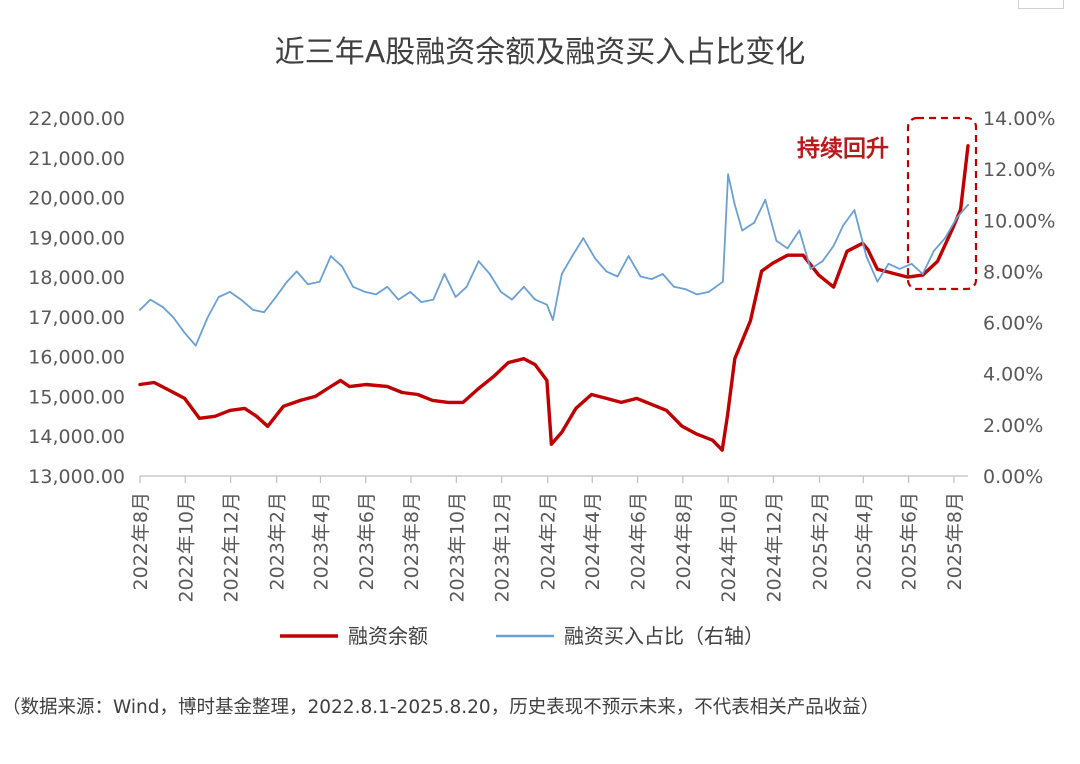 This screenshot has height=764, width=1080. I want to click on annotation-label: 持续回升, so click(843, 148).